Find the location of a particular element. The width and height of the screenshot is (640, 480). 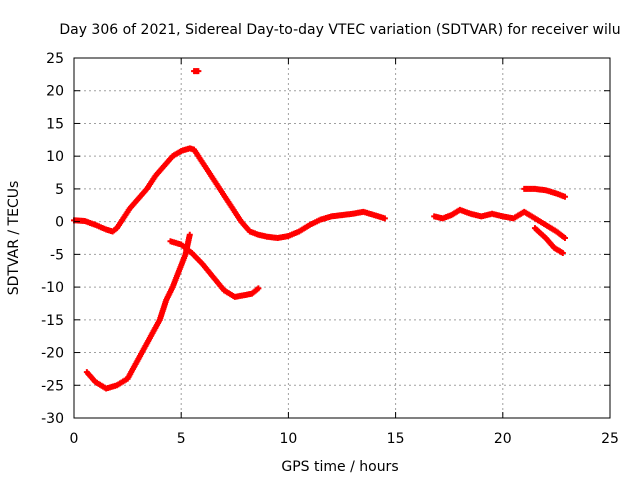

y-tick-label: 10 is located at coordinates (55, 157).